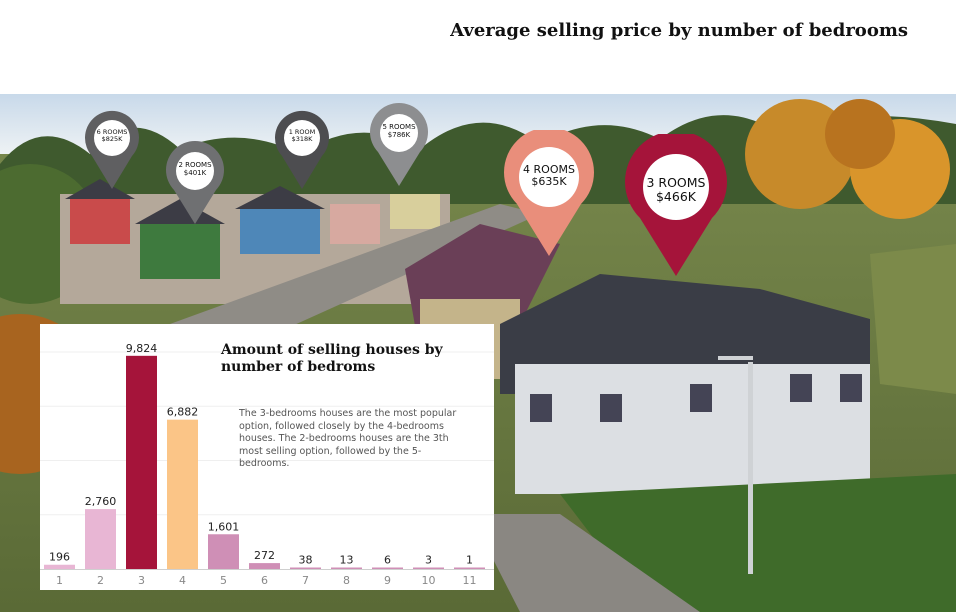  What do you see at coordinates (387, 580) in the screenshot?
I see `x-tick-label: 9` at bounding box center [387, 580].